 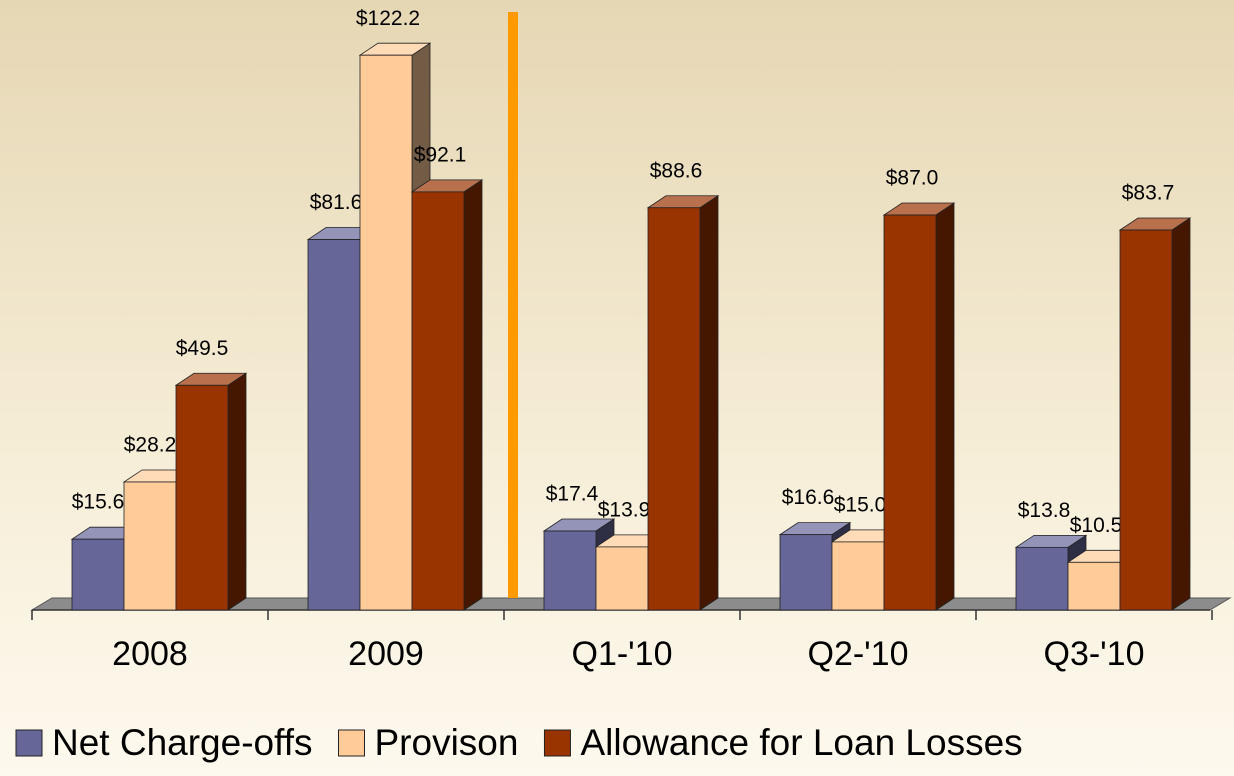 What do you see at coordinates (150, 445) in the screenshot?
I see `value-label: $28.2` at bounding box center [150, 445].